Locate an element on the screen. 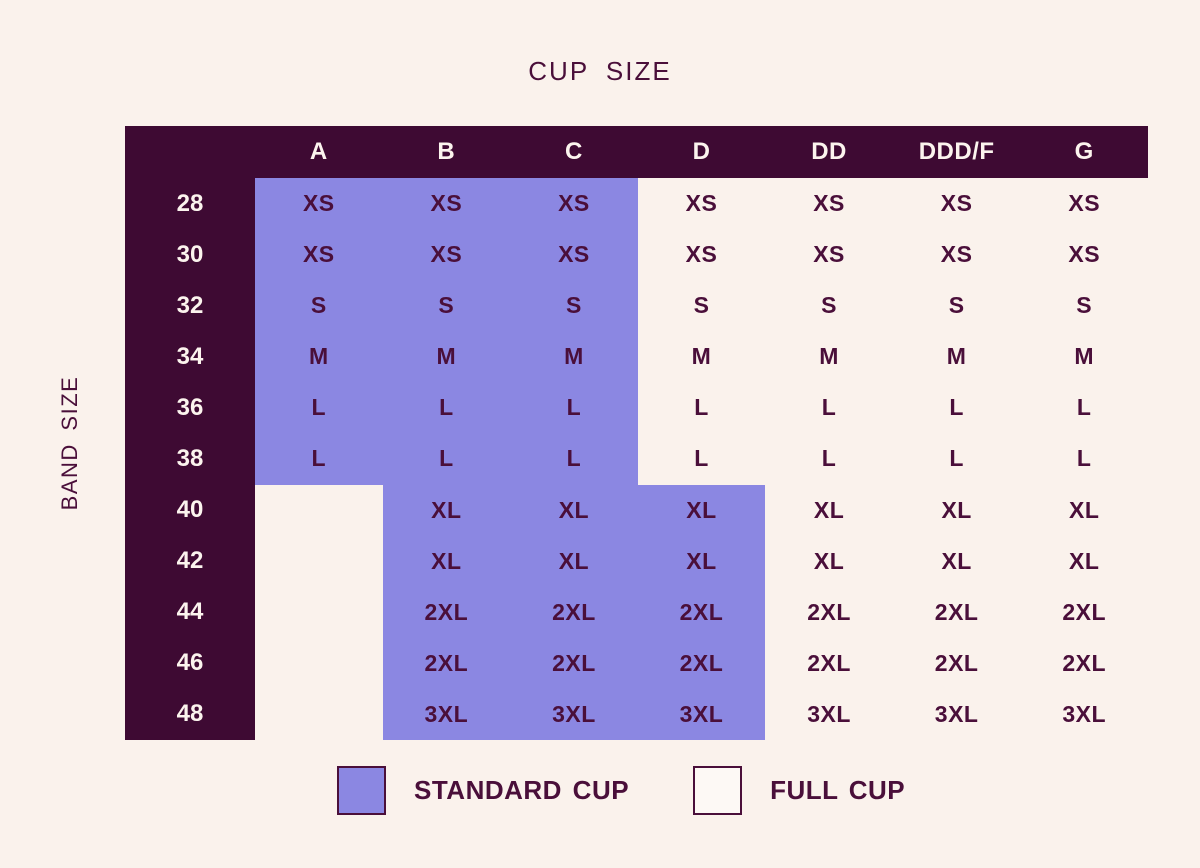 The image size is (1200, 868). size-cell-band28-cupdd: XS is located at coordinates (829, 203).